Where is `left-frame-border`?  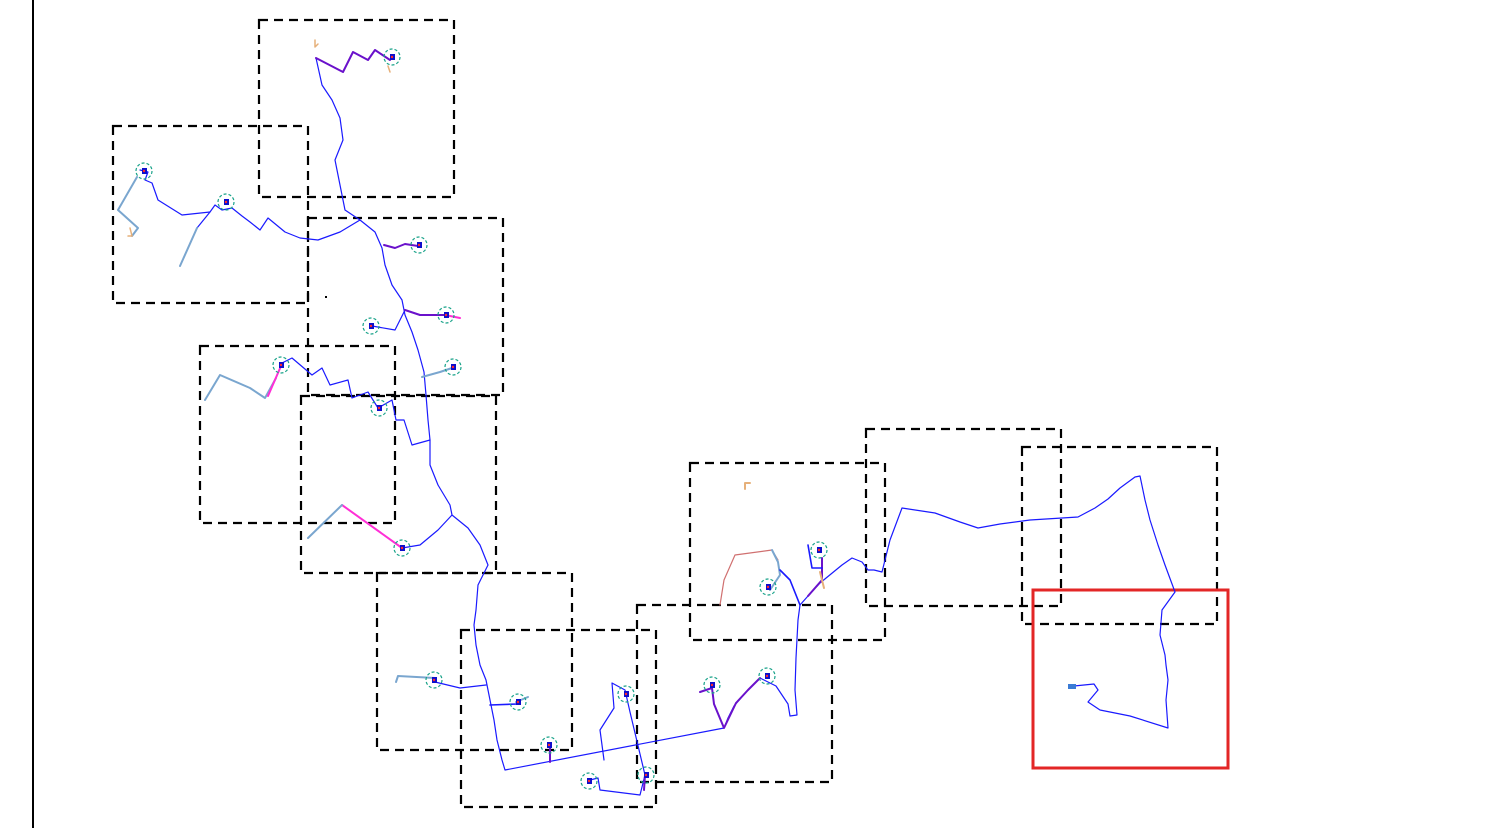 left-frame-border is located at coordinates (33, 414).